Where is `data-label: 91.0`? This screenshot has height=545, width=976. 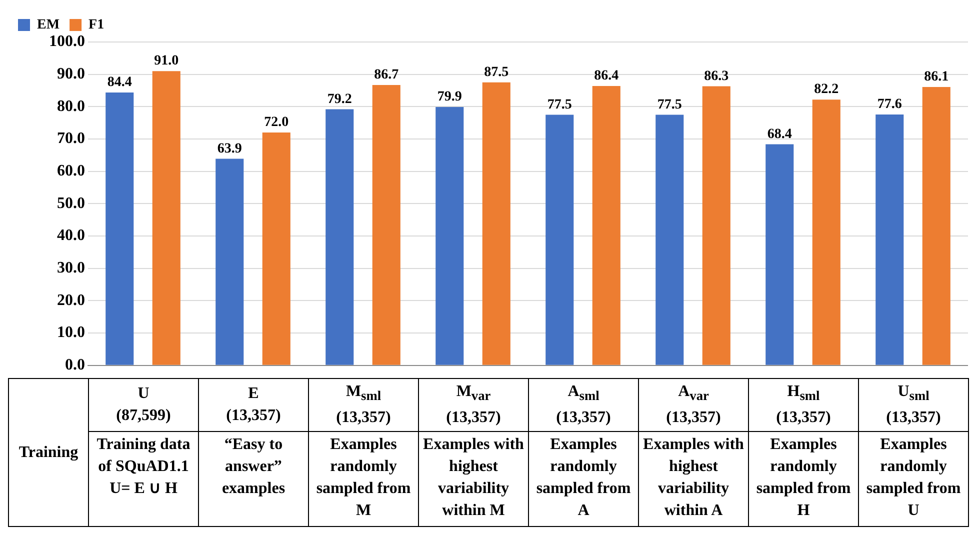 data-label: 91.0 is located at coordinates (166, 61).